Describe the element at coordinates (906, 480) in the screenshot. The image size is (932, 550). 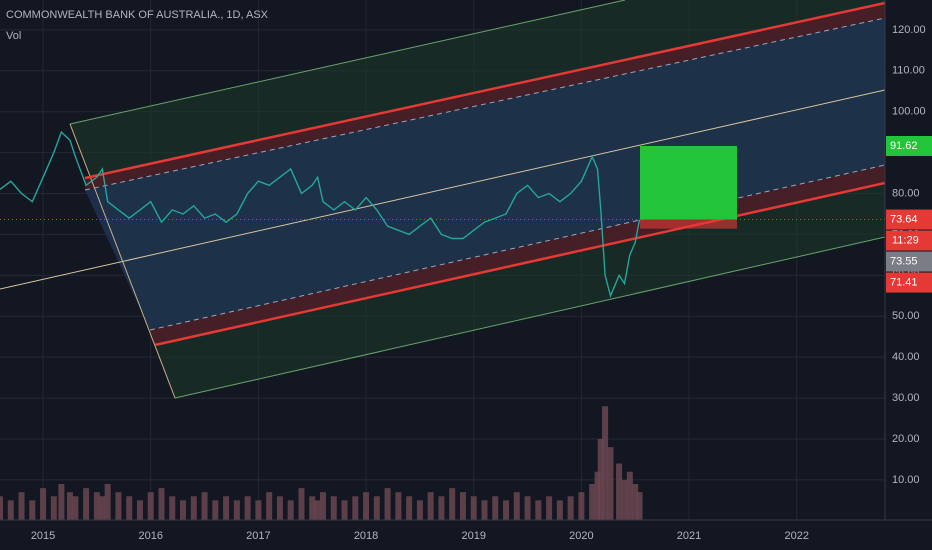
I see `y-tick-label: 10.00` at that location.